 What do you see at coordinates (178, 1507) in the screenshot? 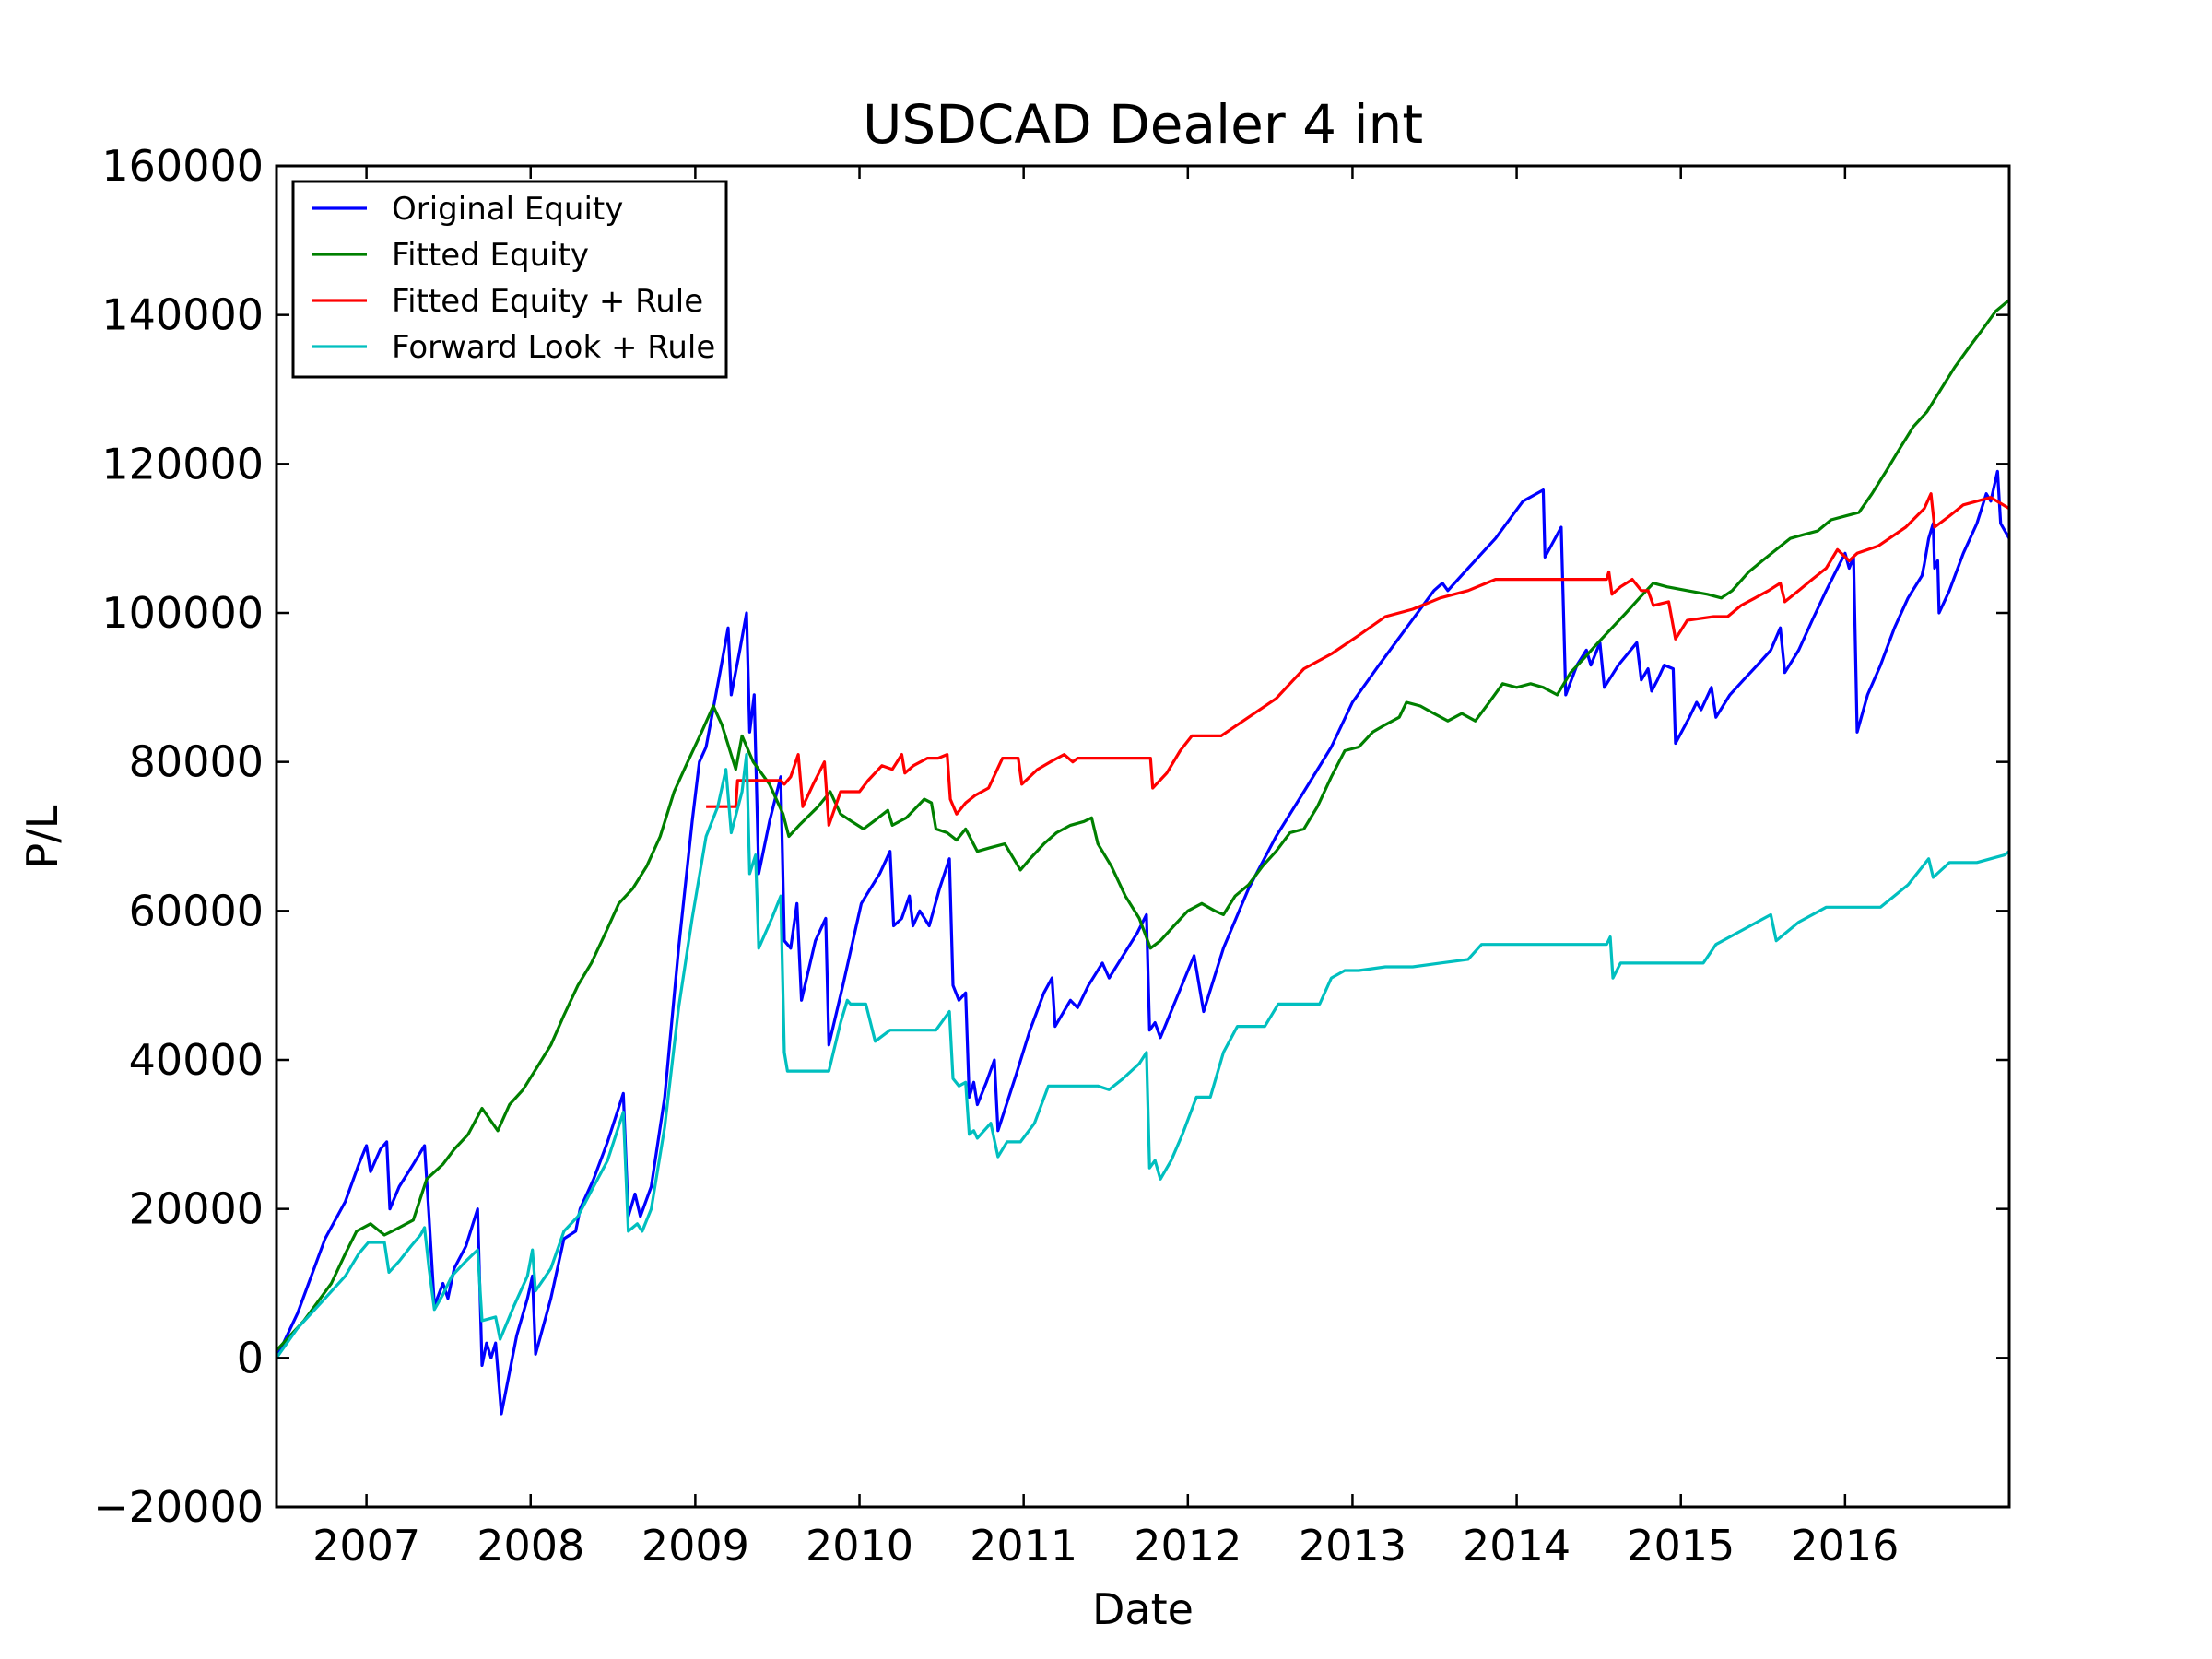
I see `y-tick-label: −20000` at bounding box center [178, 1507].